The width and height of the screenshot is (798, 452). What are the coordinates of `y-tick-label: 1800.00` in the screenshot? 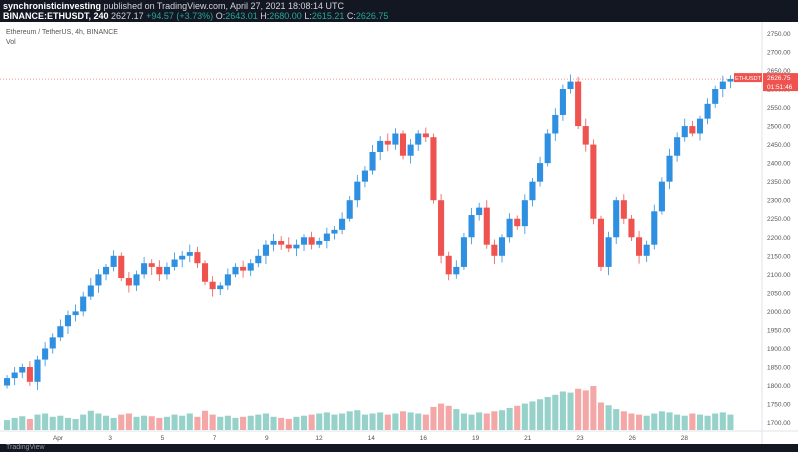 It's located at (779, 386).